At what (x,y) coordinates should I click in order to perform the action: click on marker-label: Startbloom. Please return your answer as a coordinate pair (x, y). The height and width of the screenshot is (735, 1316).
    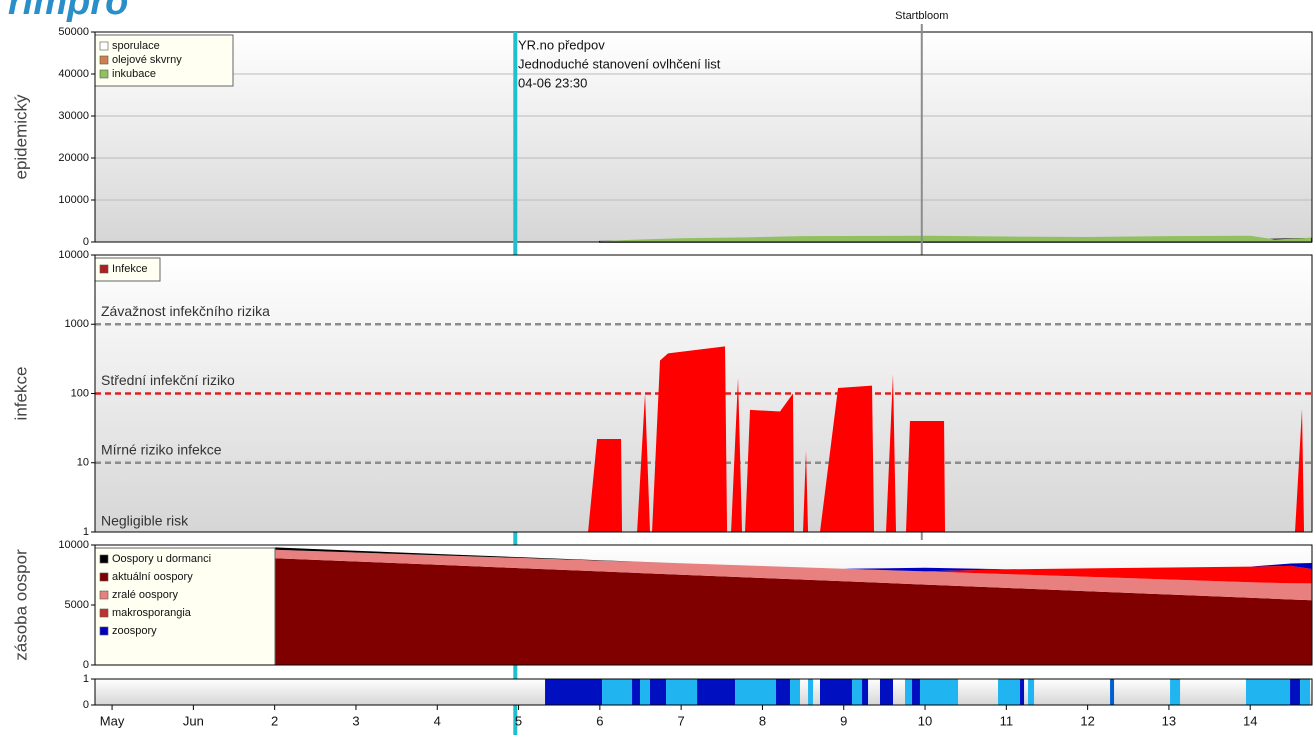
    Looking at the image, I should click on (921, 16).